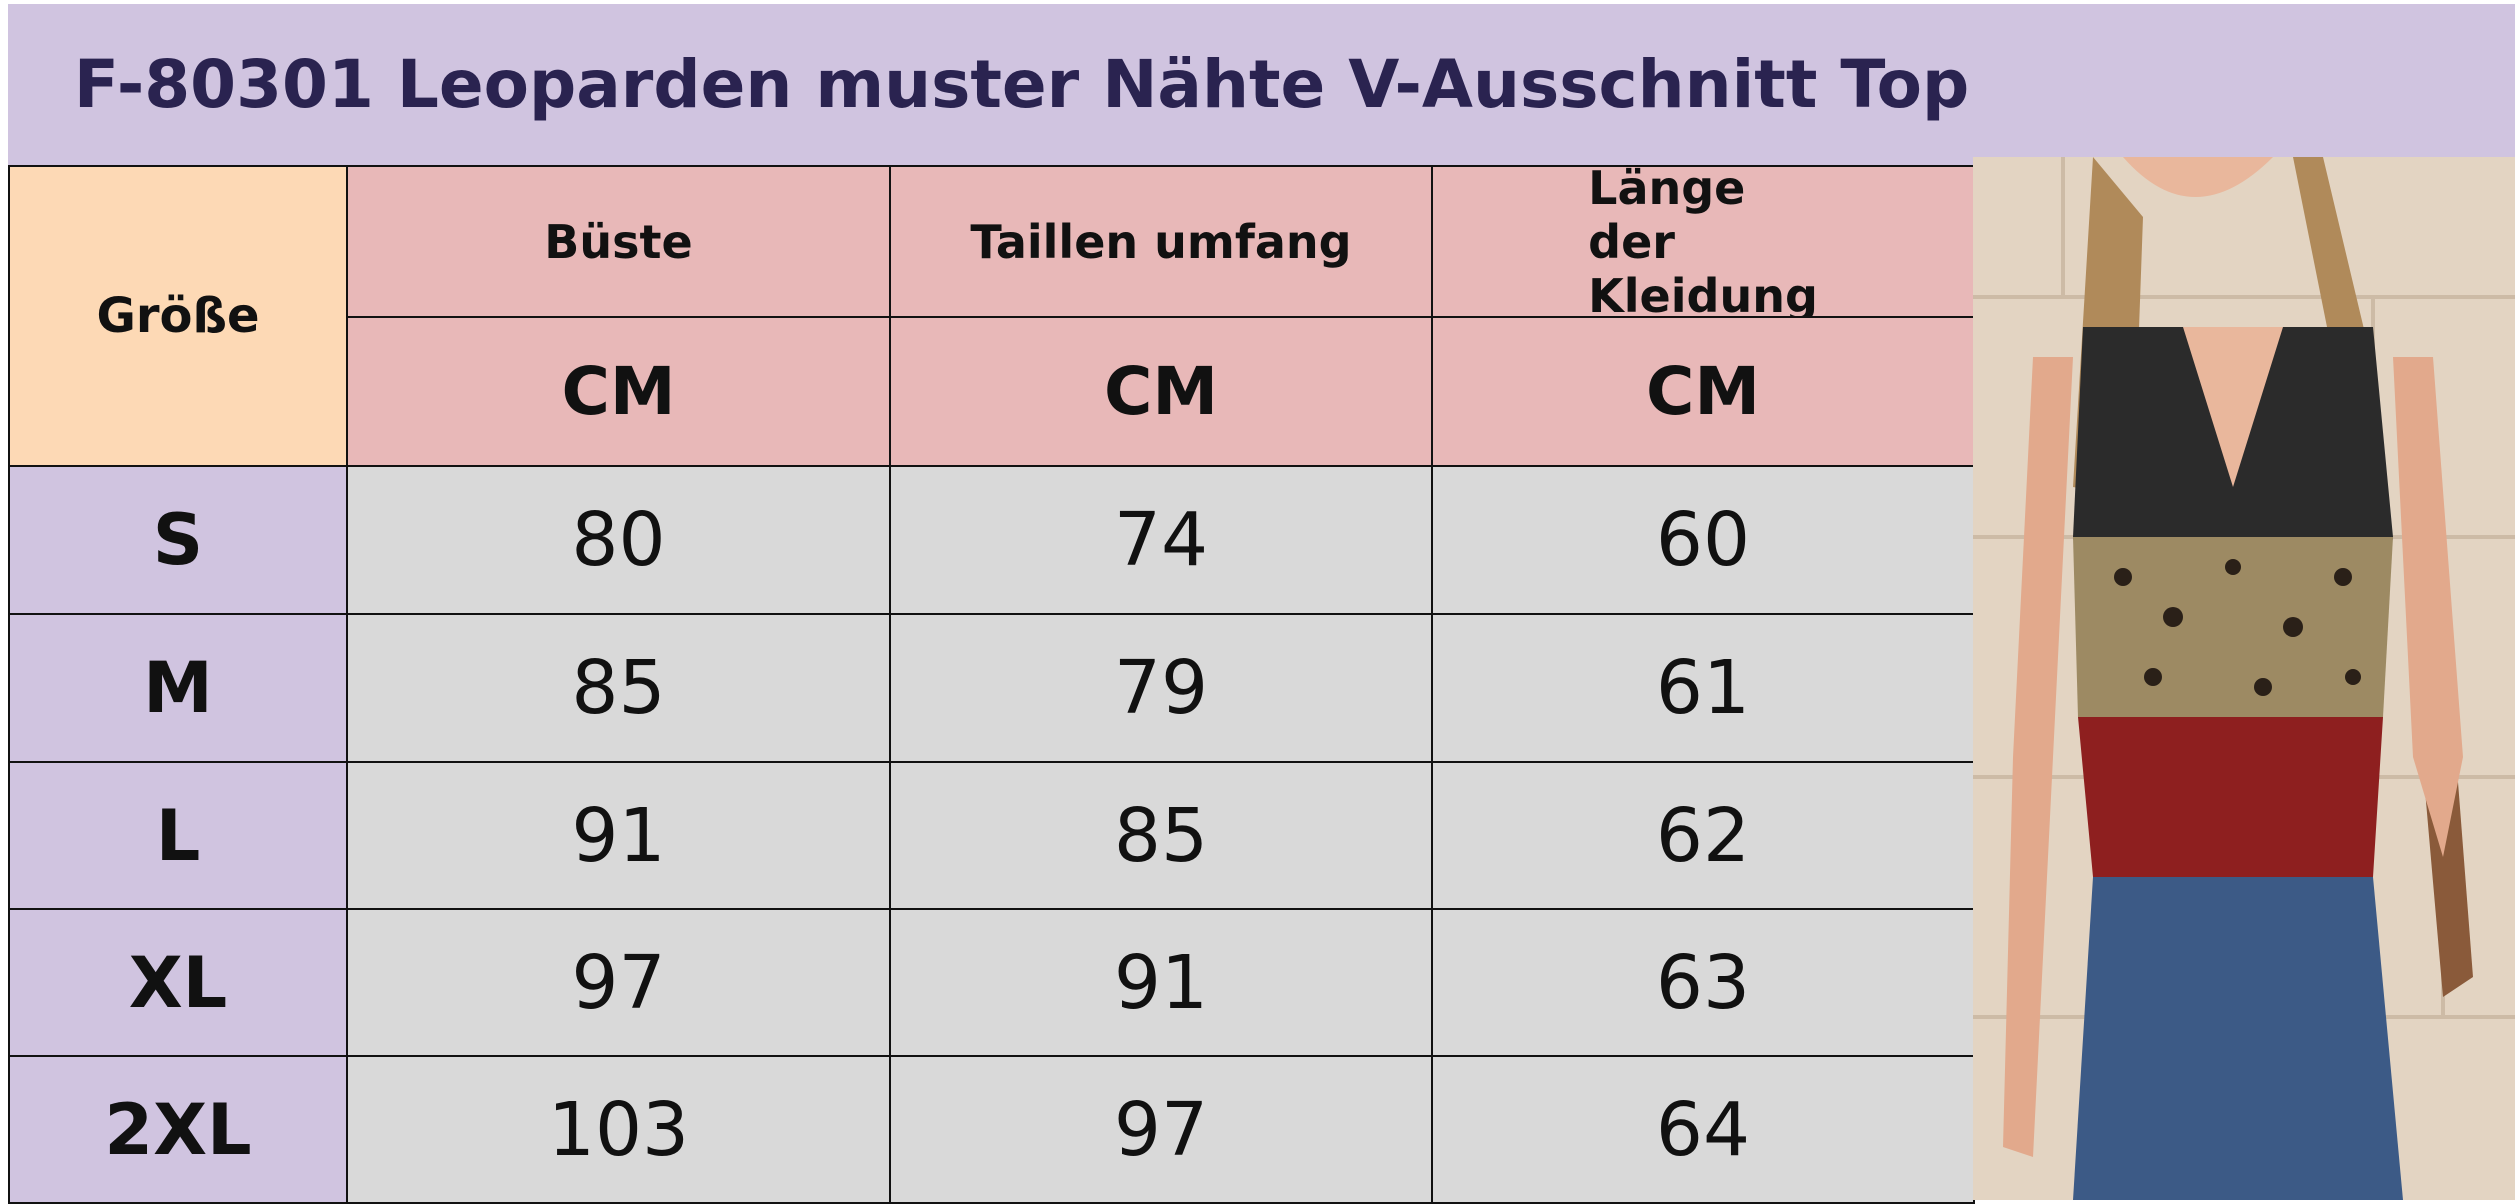 The image size is (2515, 1204). What do you see at coordinates (618, 241) in the screenshot?
I see `column-header: Büste` at bounding box center [618, 241].